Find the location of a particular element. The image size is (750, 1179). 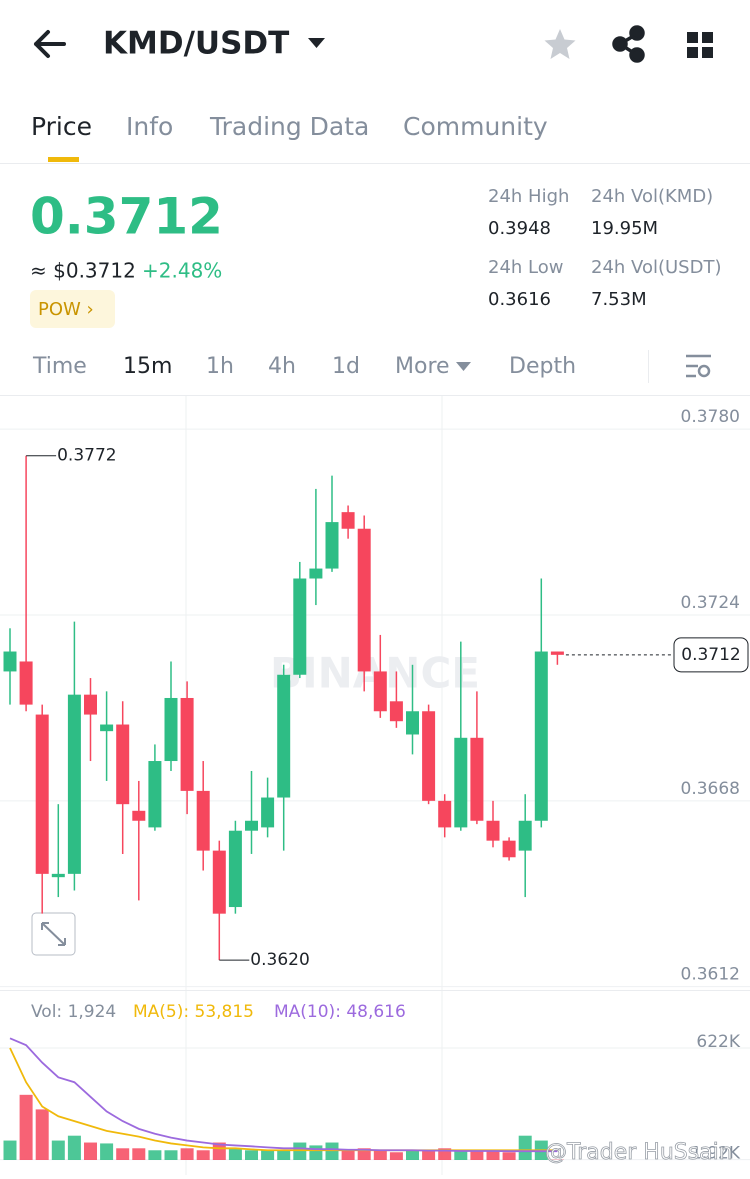

interval: Depth is located at coordinates (542, 366).